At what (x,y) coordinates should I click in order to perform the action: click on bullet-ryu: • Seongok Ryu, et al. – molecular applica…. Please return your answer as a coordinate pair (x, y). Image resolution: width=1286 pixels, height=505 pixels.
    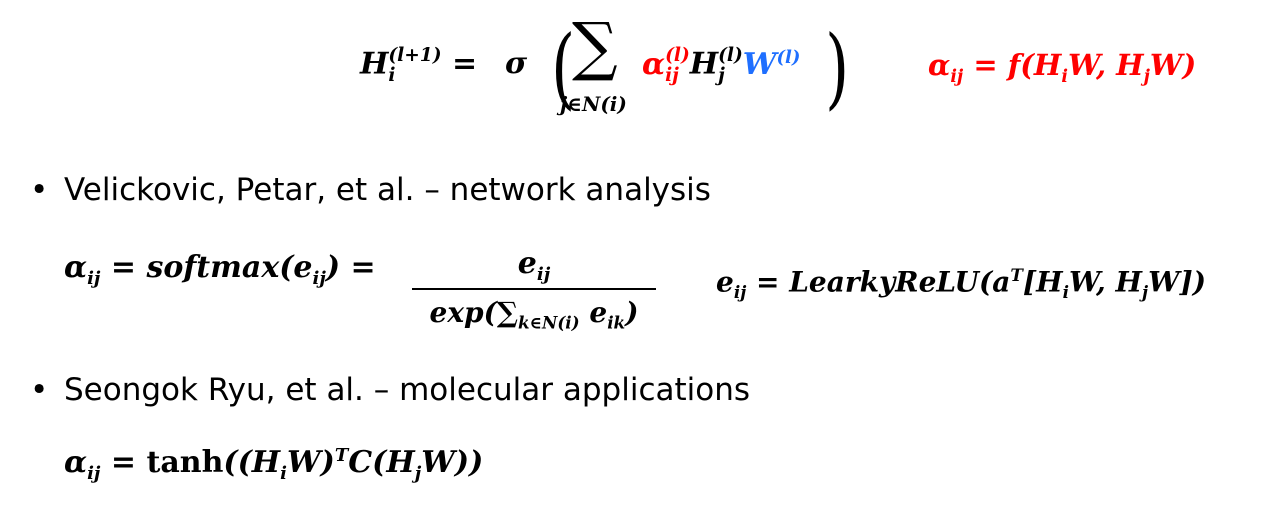
    Looking at the image, I should click on (390, 390).